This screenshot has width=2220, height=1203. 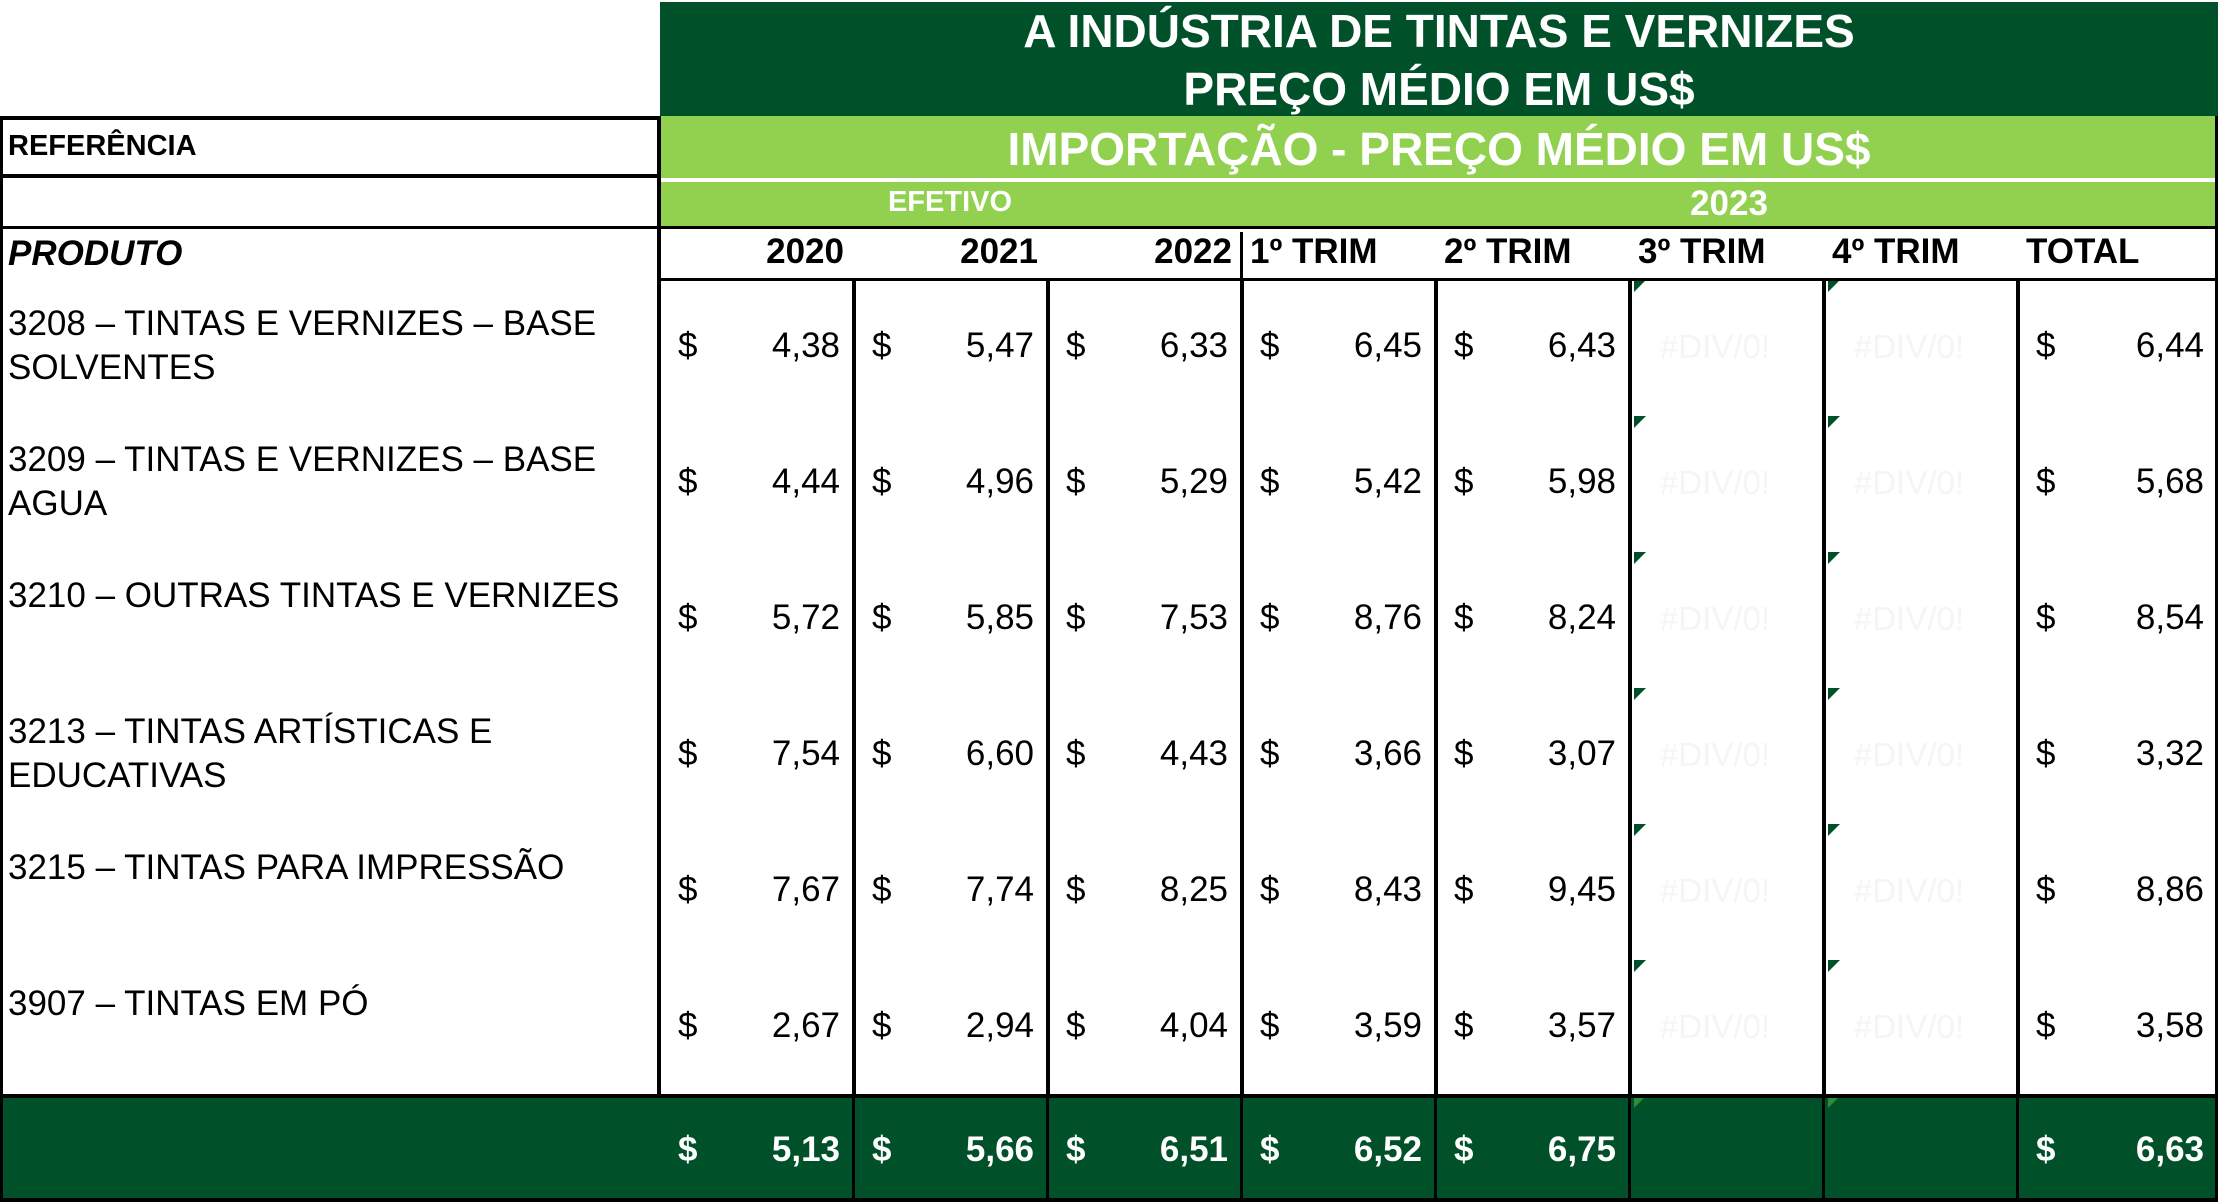 What do you see at coordinates (1581, 481) in the screenshot?
I see `price-value: 5,98` at bounding box center [1581, 481].